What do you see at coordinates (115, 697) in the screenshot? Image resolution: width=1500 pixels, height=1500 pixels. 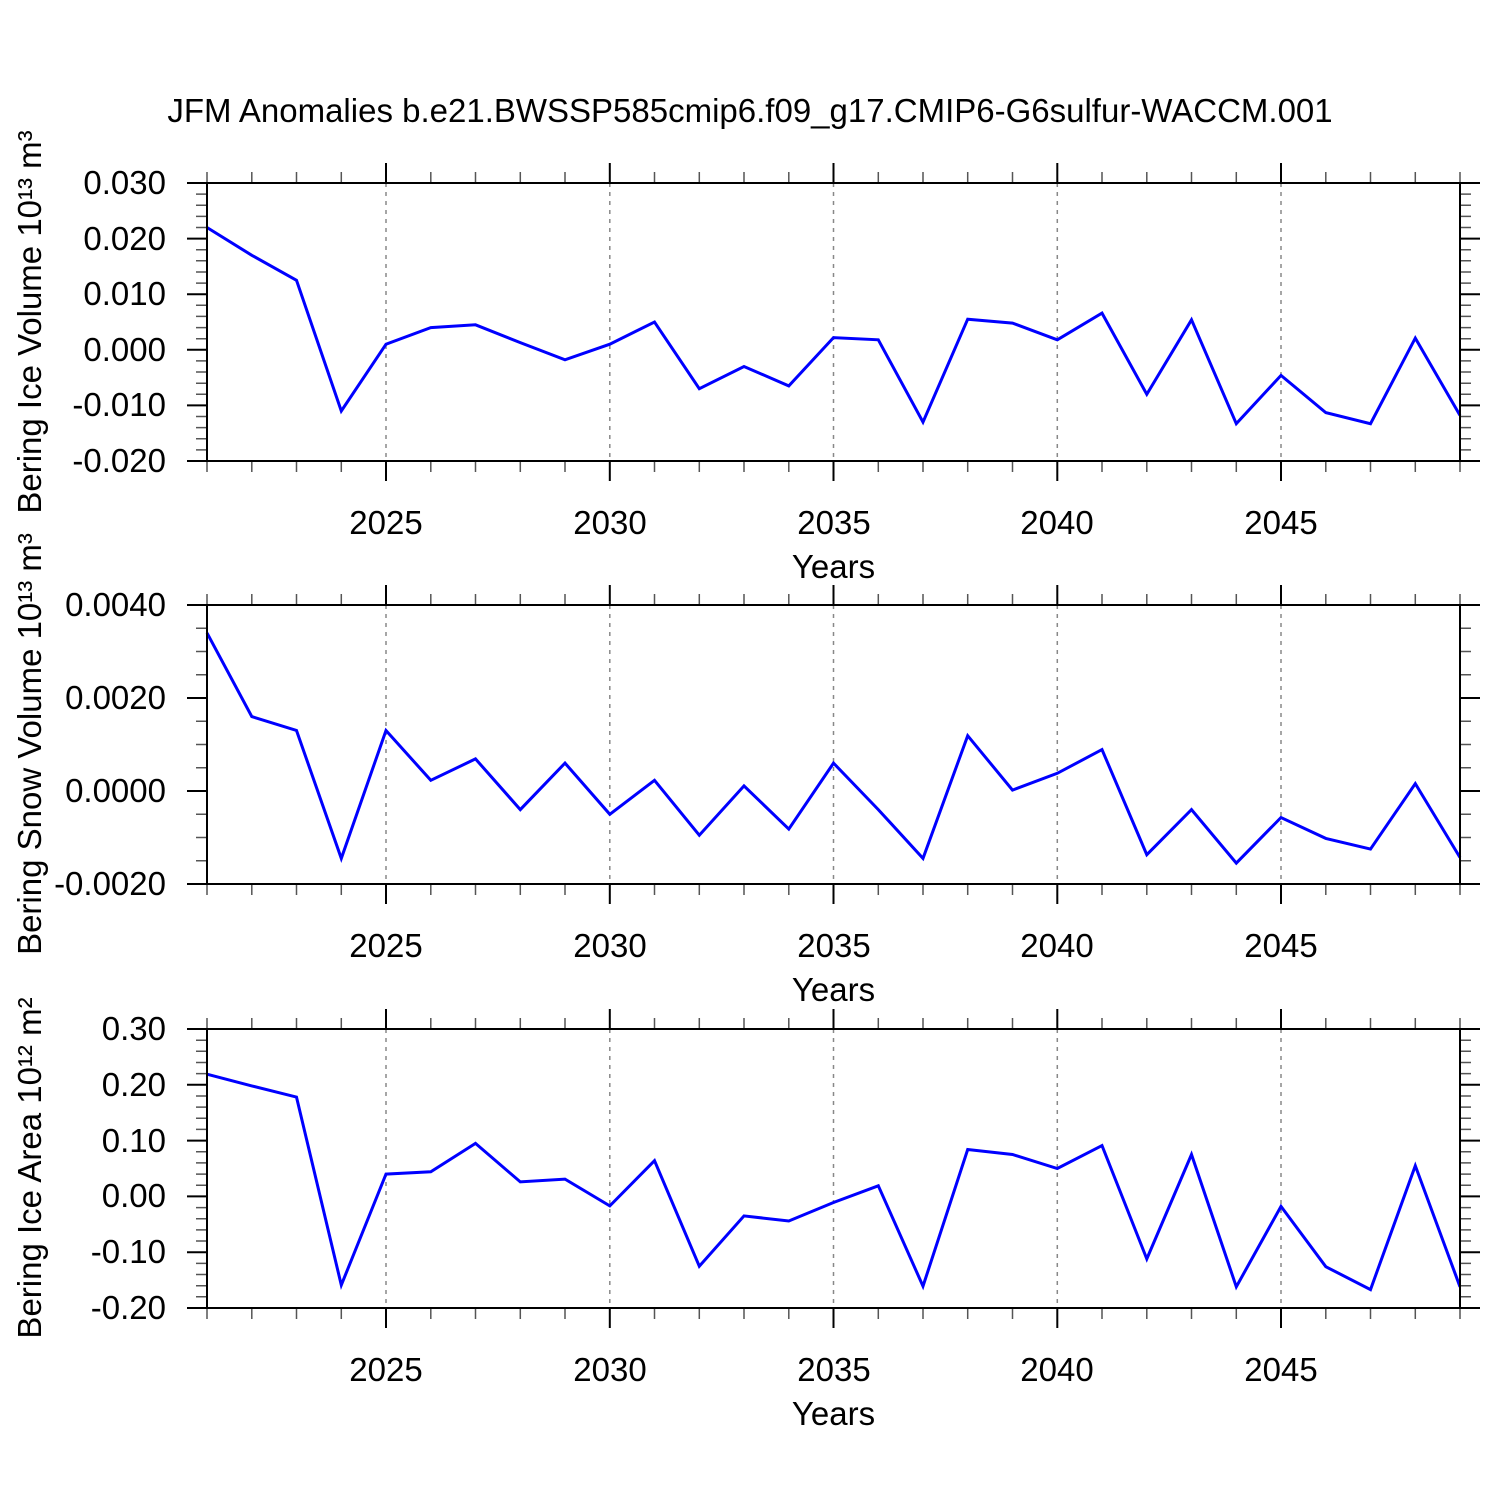 I see `panel-2-y-tick-label: 0.0020` at bounding box center [115, 697].